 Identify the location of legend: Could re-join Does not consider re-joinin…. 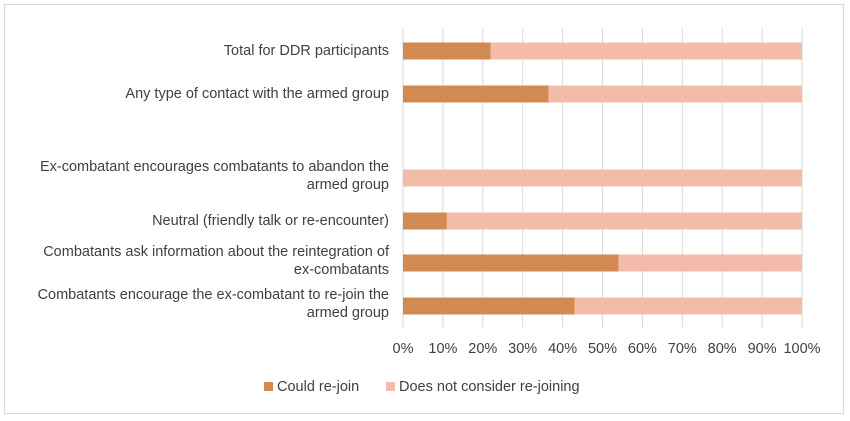
(422, 387).